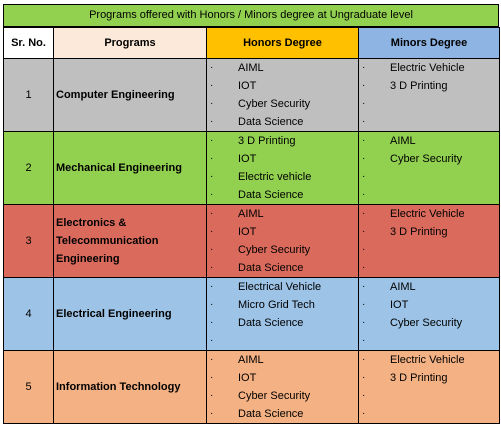  Describe the element at coordinates (130, 387) in the screenshot. I see `program-name-cell: Information Technology` at that location.